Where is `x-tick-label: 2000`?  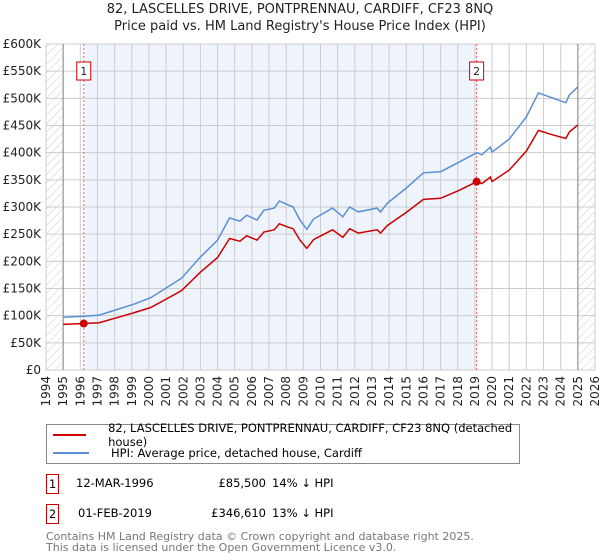 x-tick-label: 2000 is located at coordinates (149, 391).